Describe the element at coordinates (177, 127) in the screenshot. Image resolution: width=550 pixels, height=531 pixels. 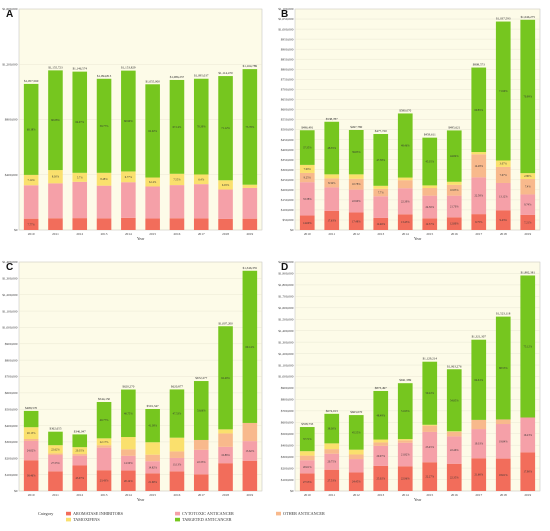
I see `segment-pct-label: 67.14%` at that location.